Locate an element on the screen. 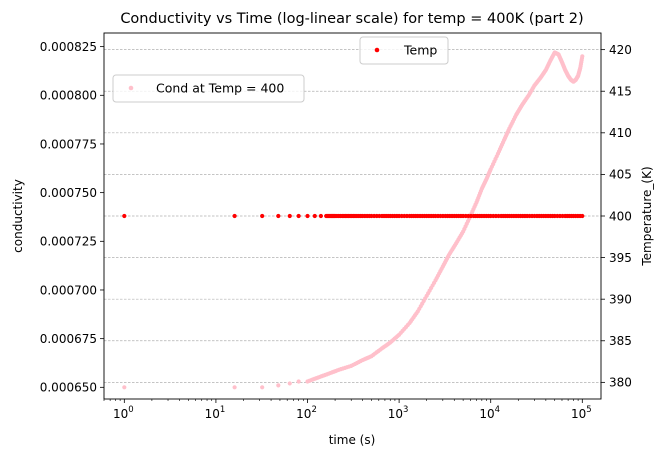 Image resolution: width=666 pixels, height=463 pixels. legend-conductivity: Cond at Temp = 400 is located at coordinates (208, 88).